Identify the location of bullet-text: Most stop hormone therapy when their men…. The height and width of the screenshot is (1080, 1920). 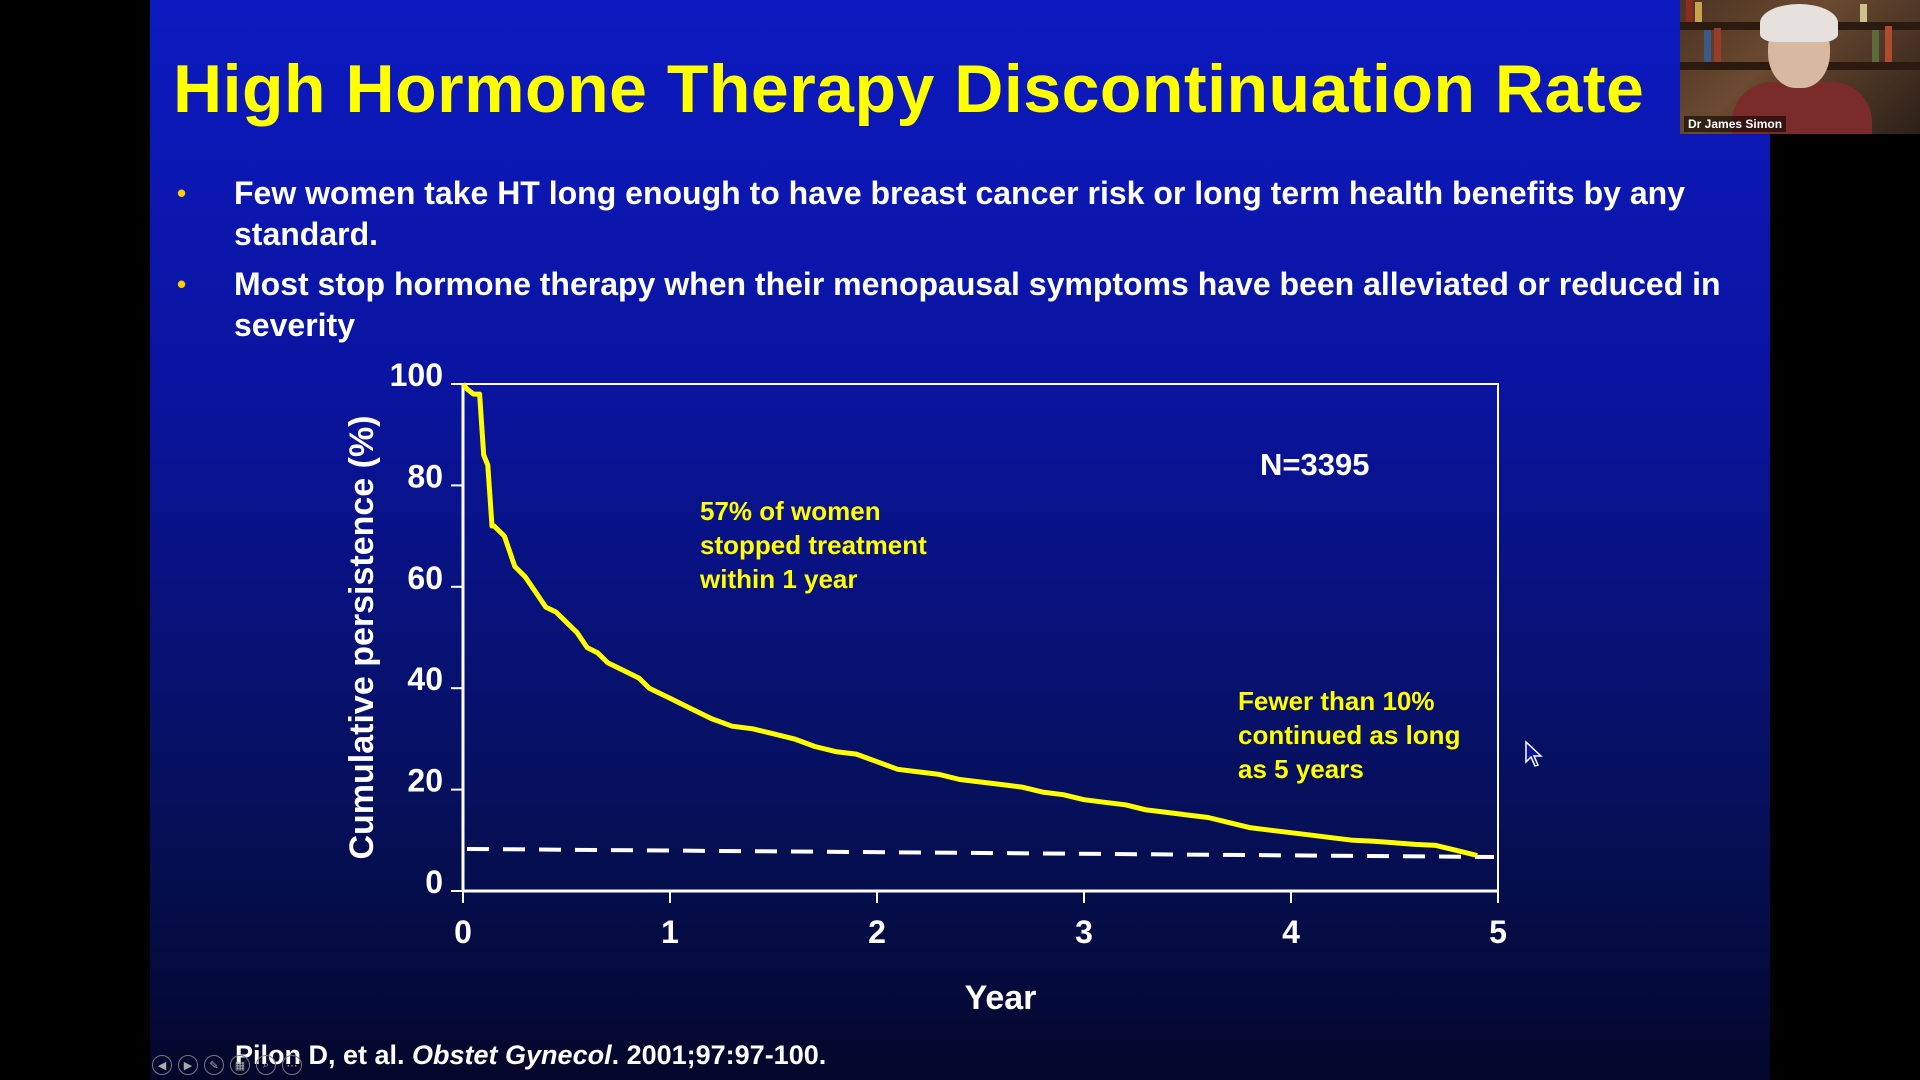
(977, 304).